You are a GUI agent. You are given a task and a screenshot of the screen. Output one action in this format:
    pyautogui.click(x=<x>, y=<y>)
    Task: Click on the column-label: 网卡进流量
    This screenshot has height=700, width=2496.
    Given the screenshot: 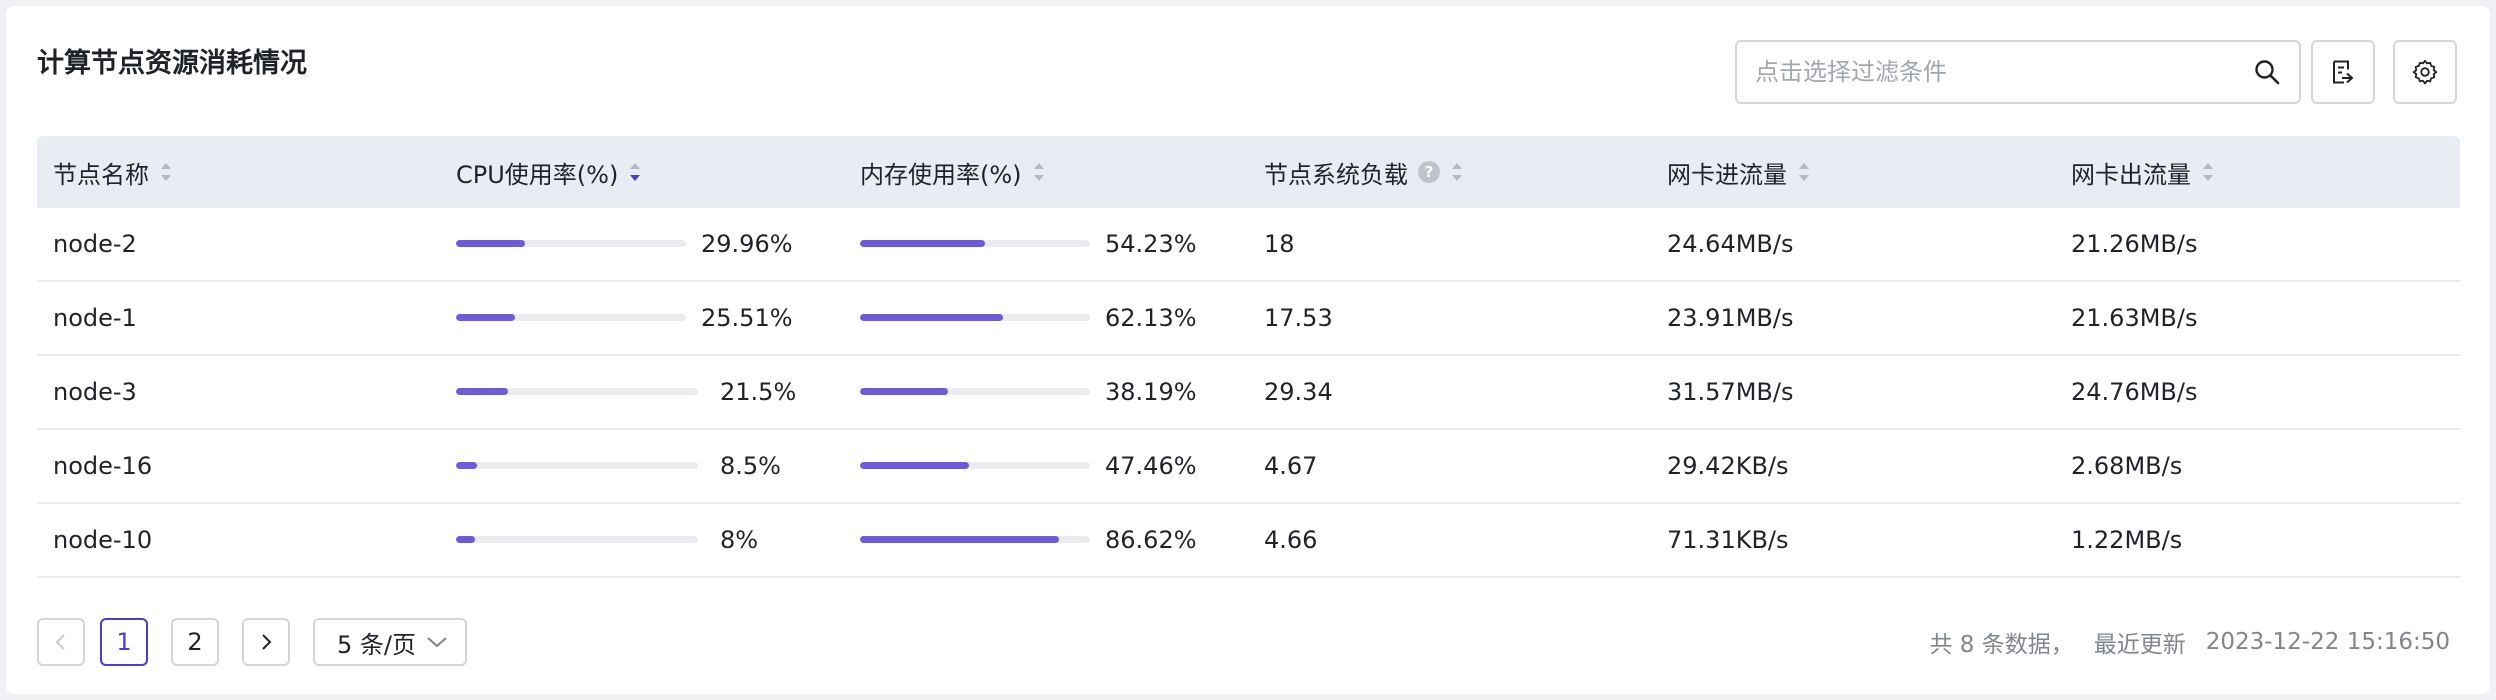 What is the action you would take?
    pyautogui.click(x=1727, y=174)
    